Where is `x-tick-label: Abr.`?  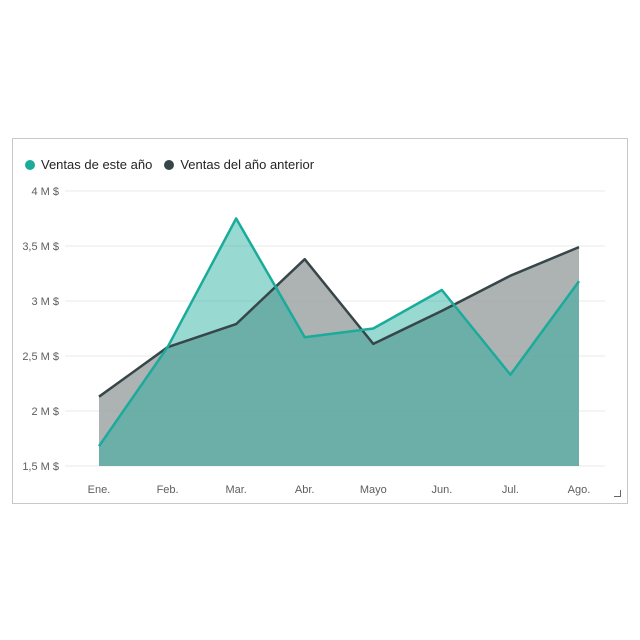 x-tick-label: Abr. is located at coordinates (305, 490).